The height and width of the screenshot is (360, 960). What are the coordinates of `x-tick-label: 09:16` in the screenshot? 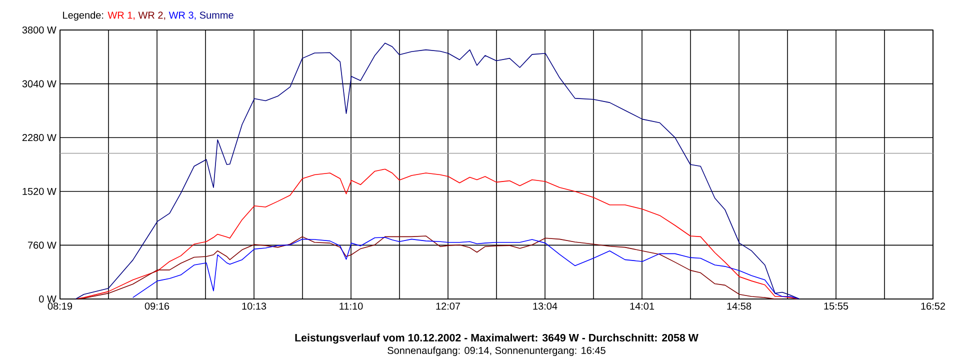 It's located at (157, 306).